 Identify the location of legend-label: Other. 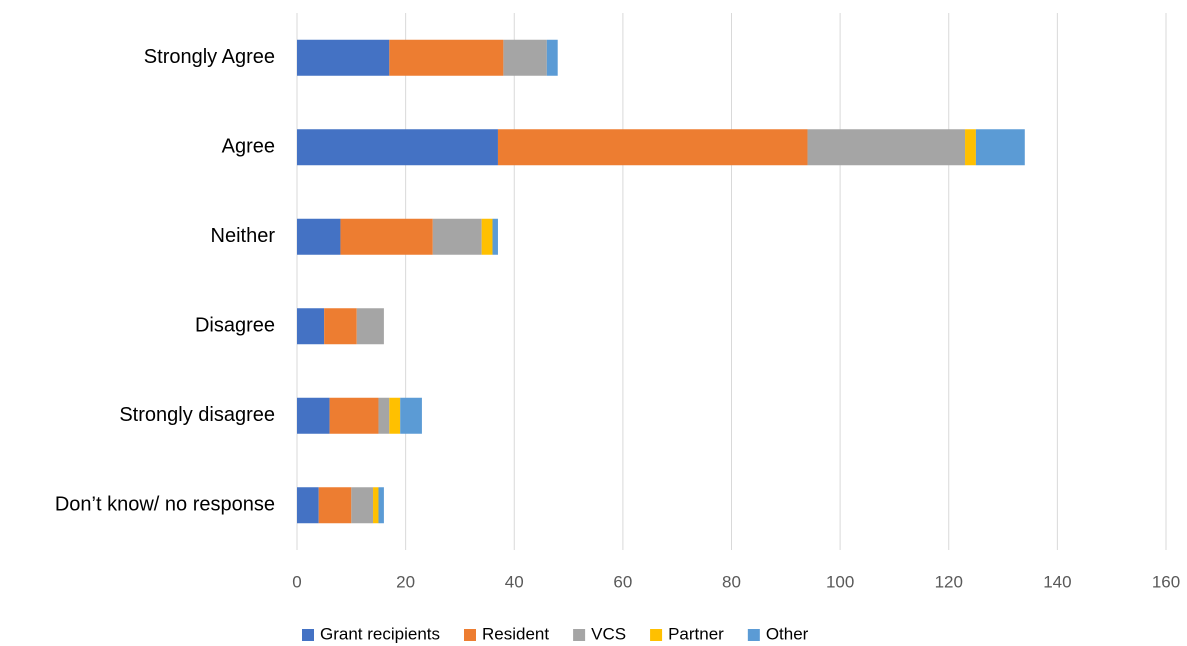
(787, 633).